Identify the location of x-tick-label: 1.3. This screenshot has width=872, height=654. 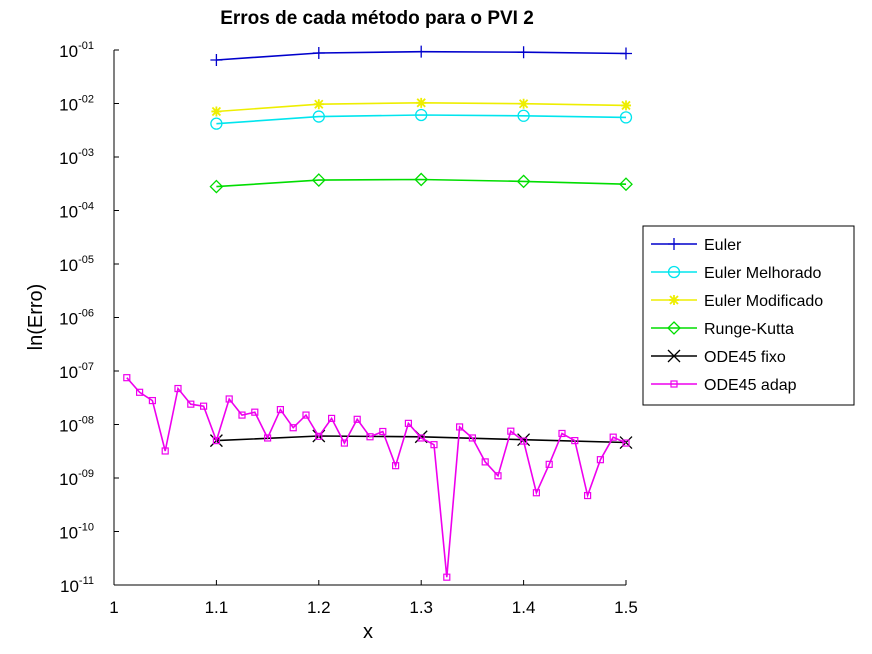
(421, 607).